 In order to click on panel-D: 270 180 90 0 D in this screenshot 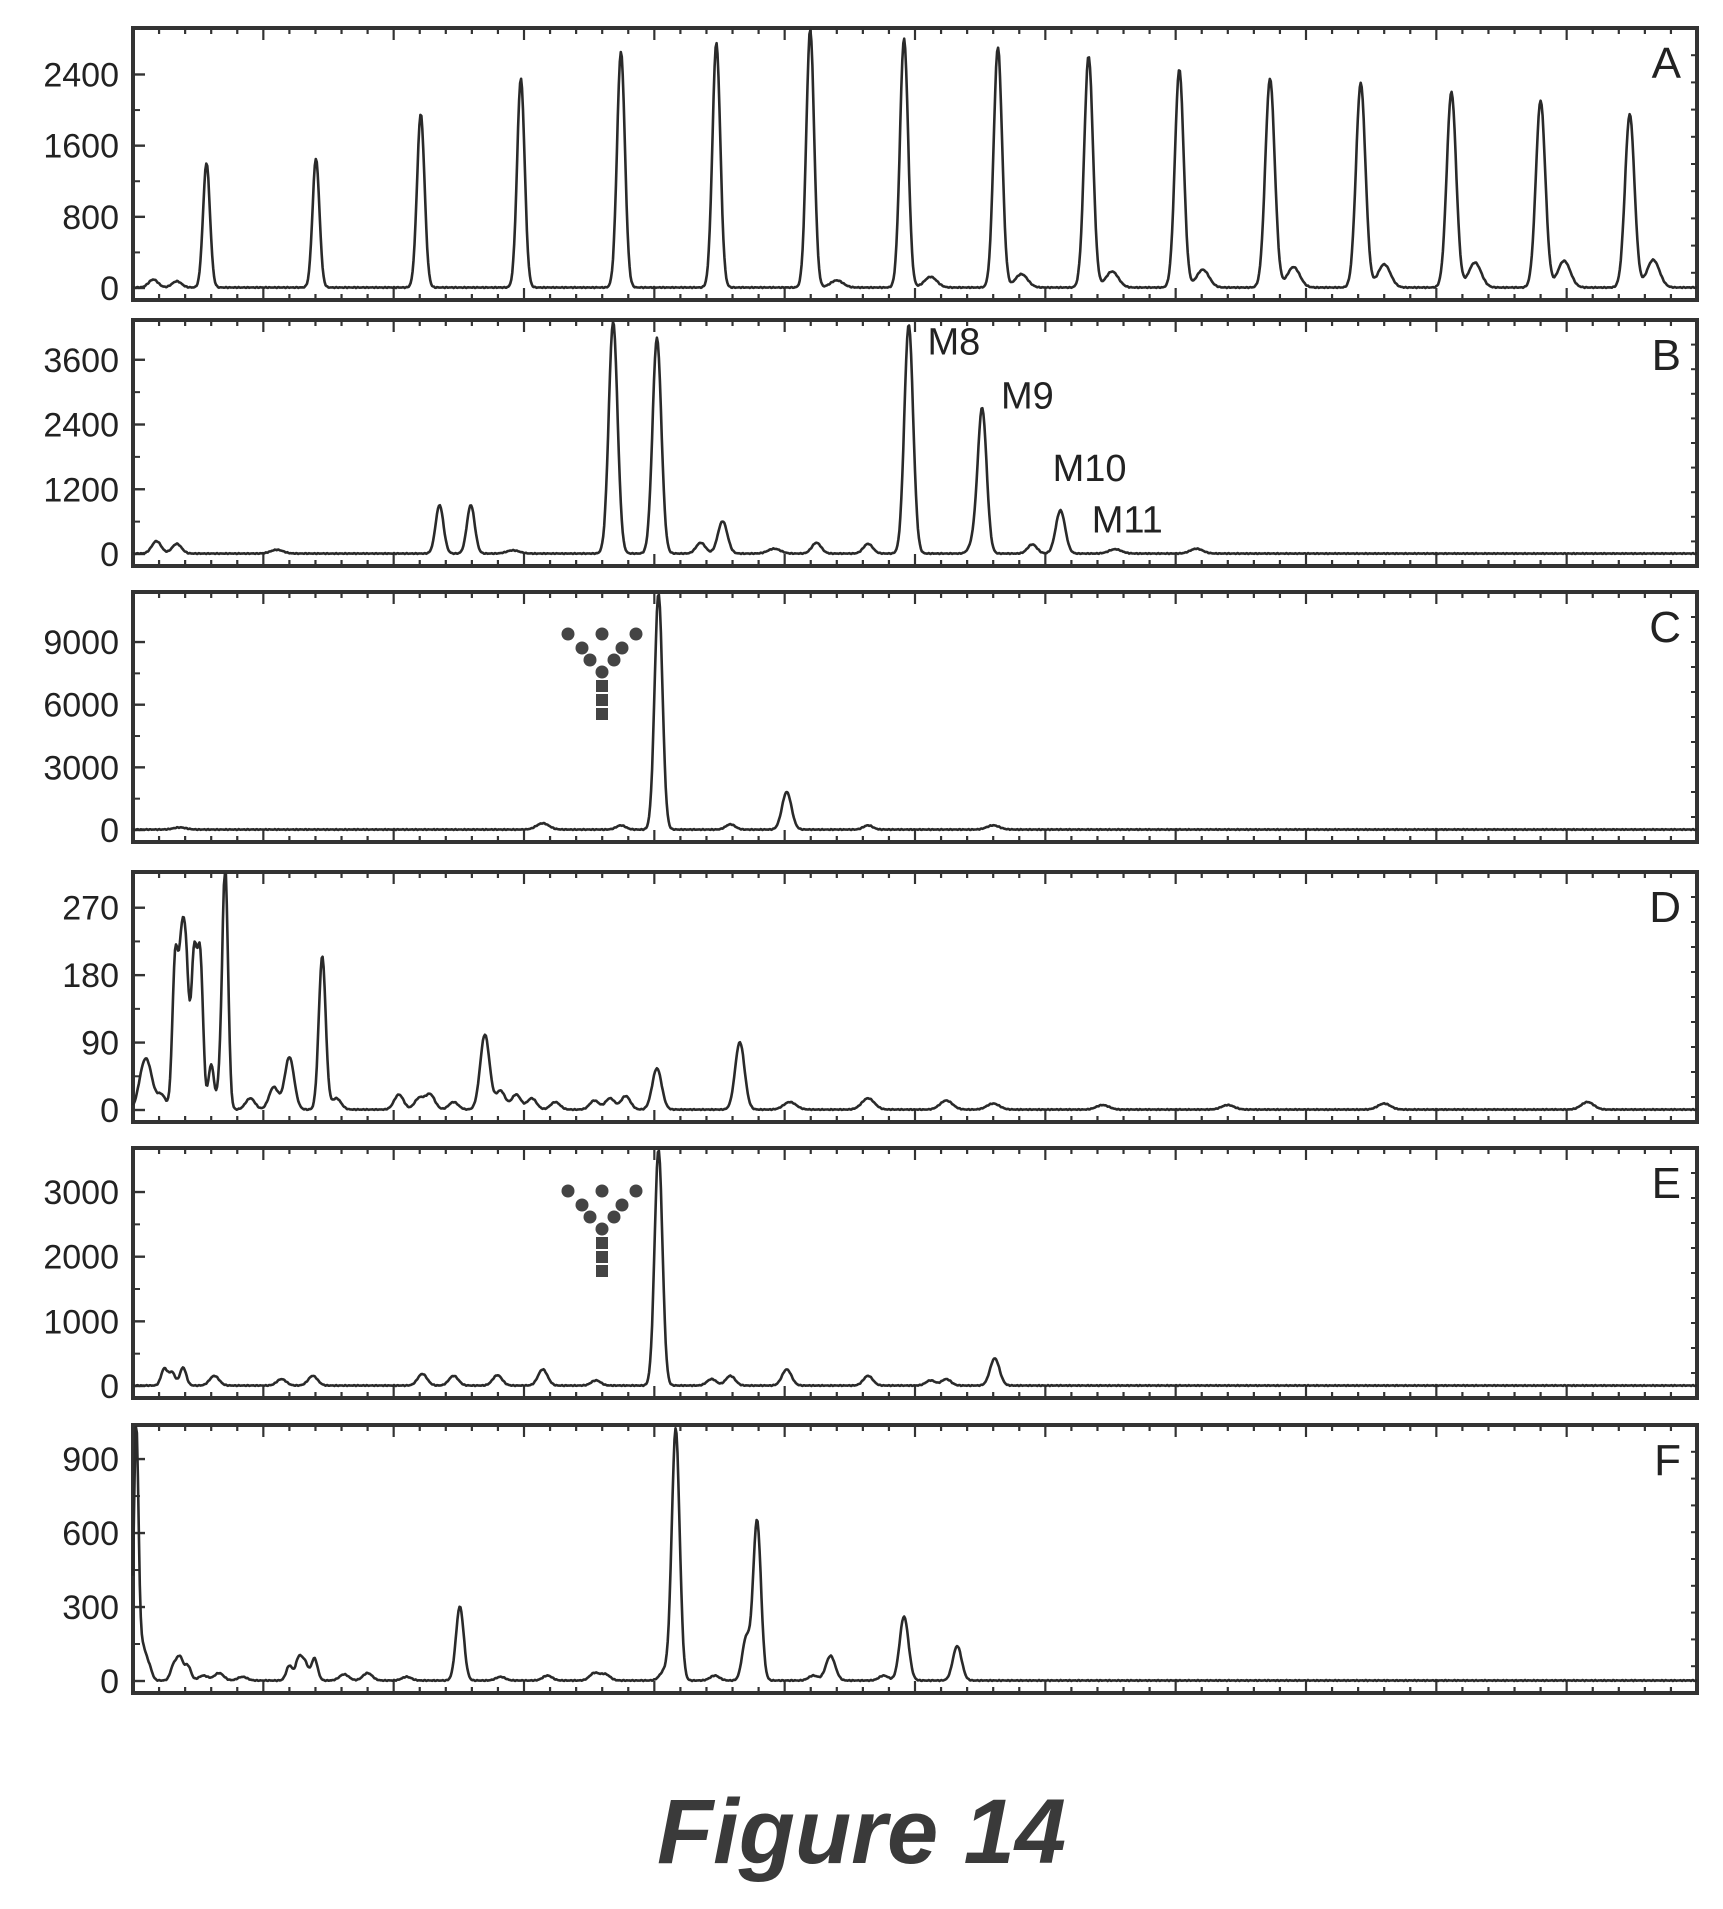, I will do `click(880, 1000)`.